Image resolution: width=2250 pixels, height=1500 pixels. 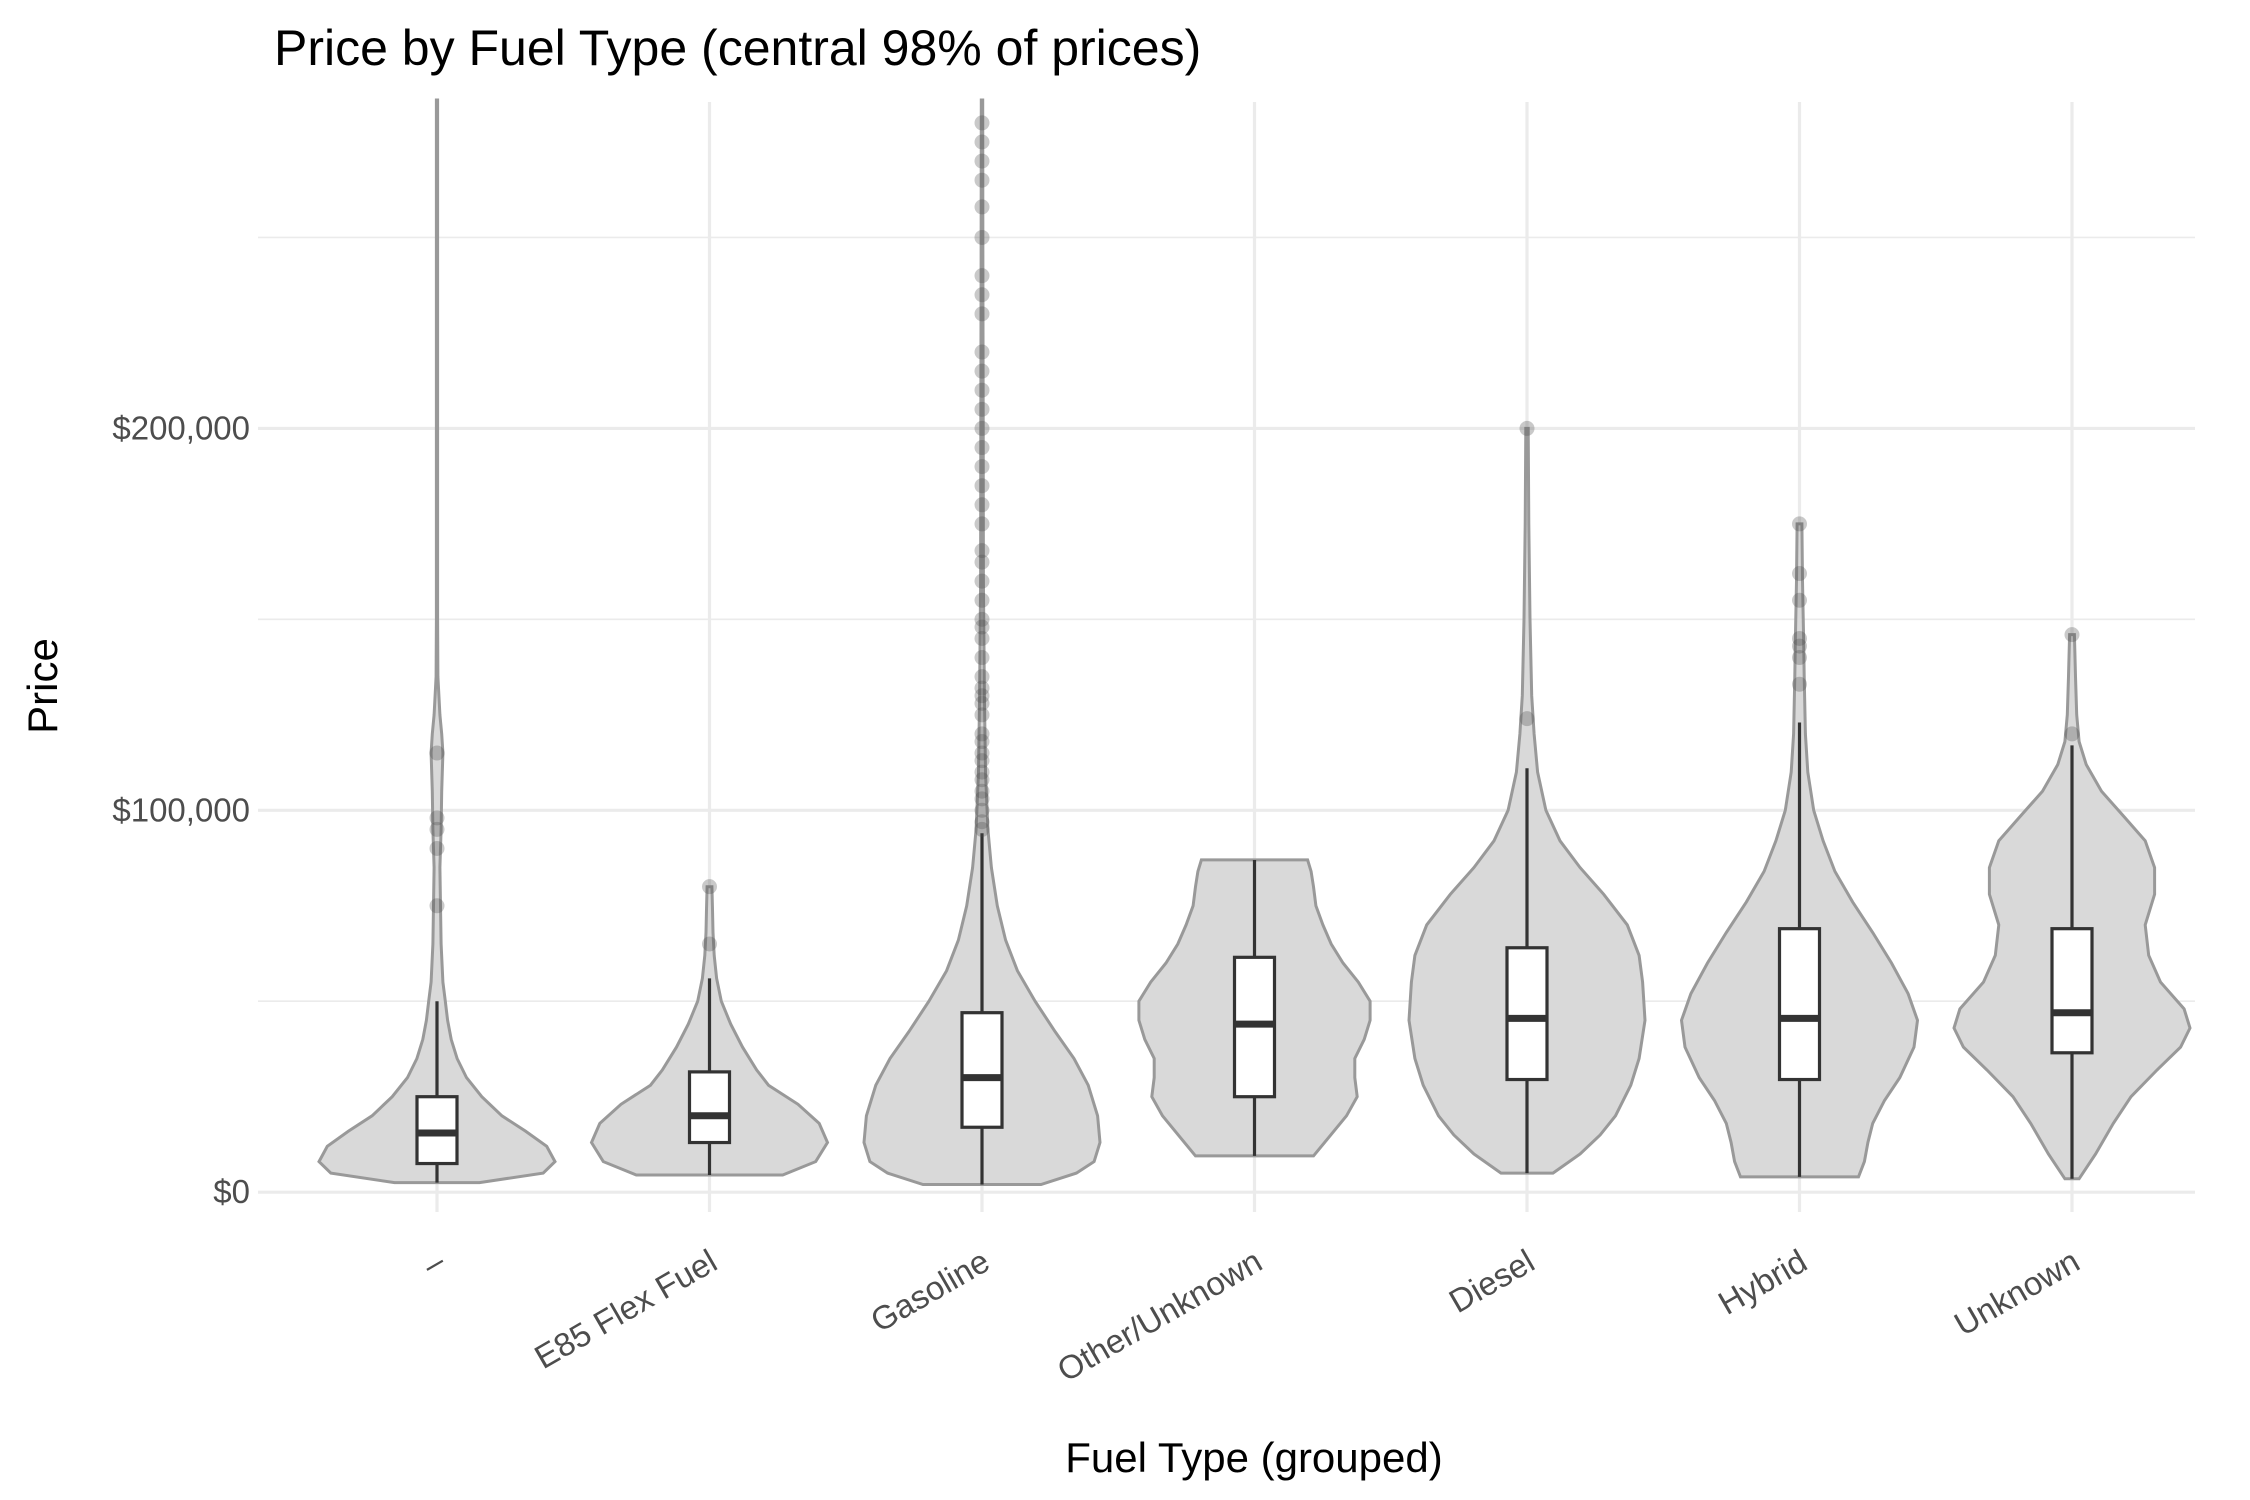 What do you see at coordinates (42, 686) in the screenshot?
I see `y-axis-title: Price` at bounding box center [42, 686].